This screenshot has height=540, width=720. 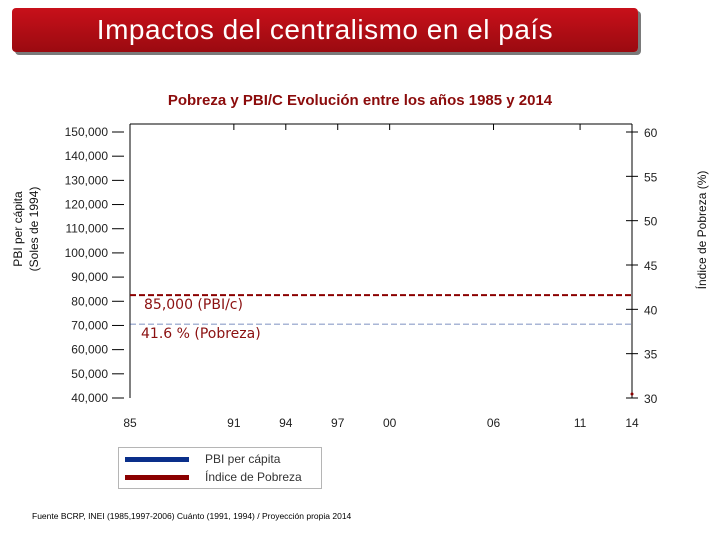 What do you see at coordinates (157, 459) in the screenshot?
I see `legend-swatch-pbi` at bounding box center [157, 459].